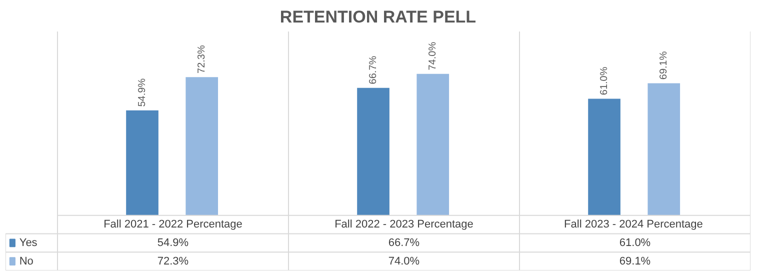  I want to click on data-label: 72.3%, so click(173, 261).